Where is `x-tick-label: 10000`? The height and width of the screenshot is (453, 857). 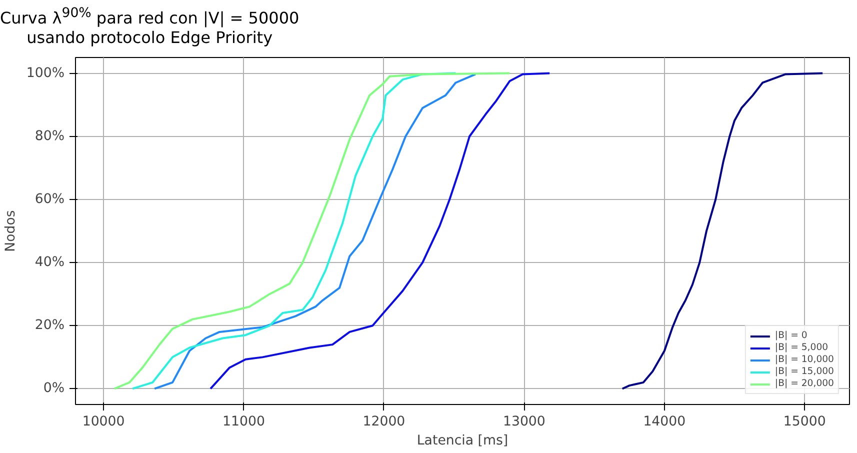
x-tick-label: 10000 is located at coordinates (103, 422).